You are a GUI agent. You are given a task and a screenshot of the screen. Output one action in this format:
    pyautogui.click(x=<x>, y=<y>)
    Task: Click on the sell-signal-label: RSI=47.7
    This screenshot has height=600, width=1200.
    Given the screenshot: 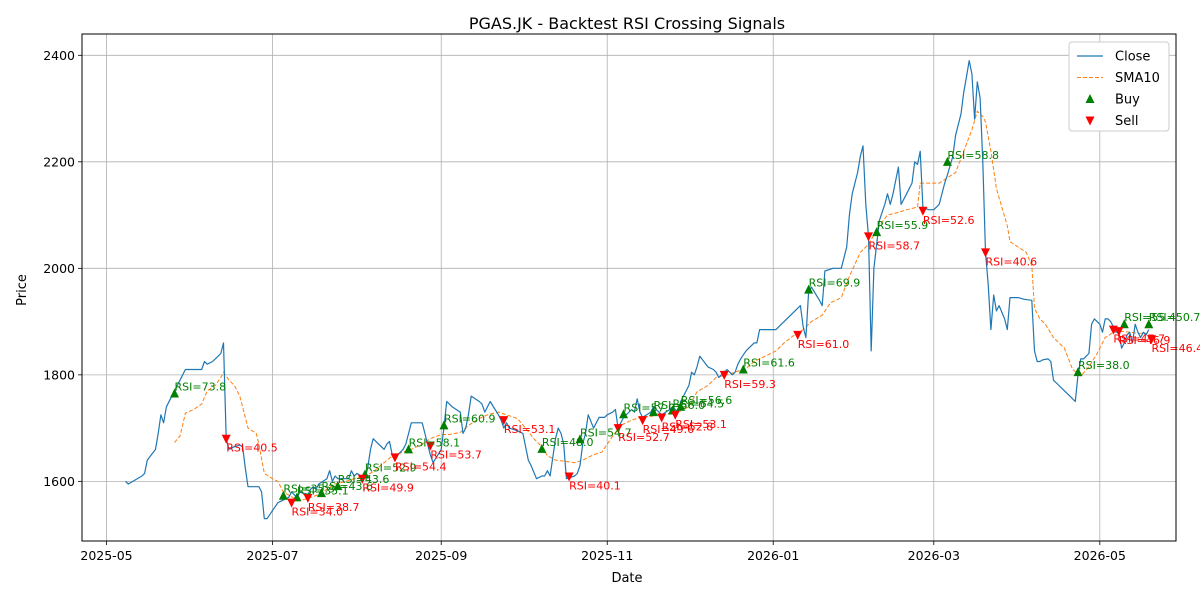 What is the action you would take?
    pyautogui.click(x=1139, y=339)
    